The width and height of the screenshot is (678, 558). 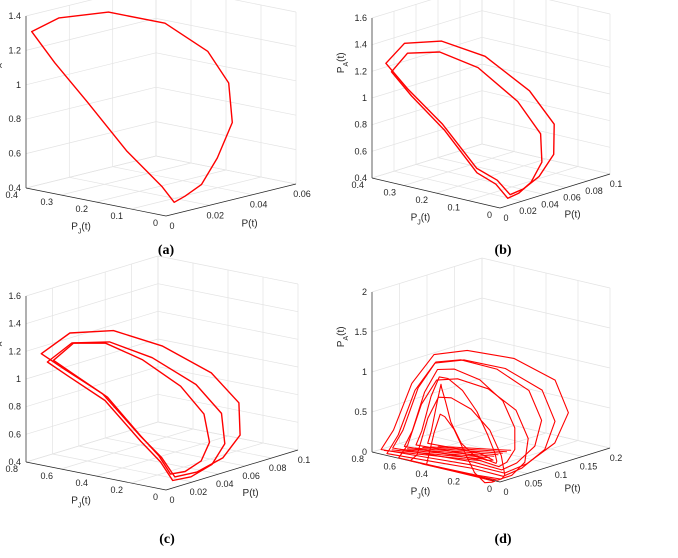 I want to click on x-tick-label: 0.08, so click(x=278, y=468).